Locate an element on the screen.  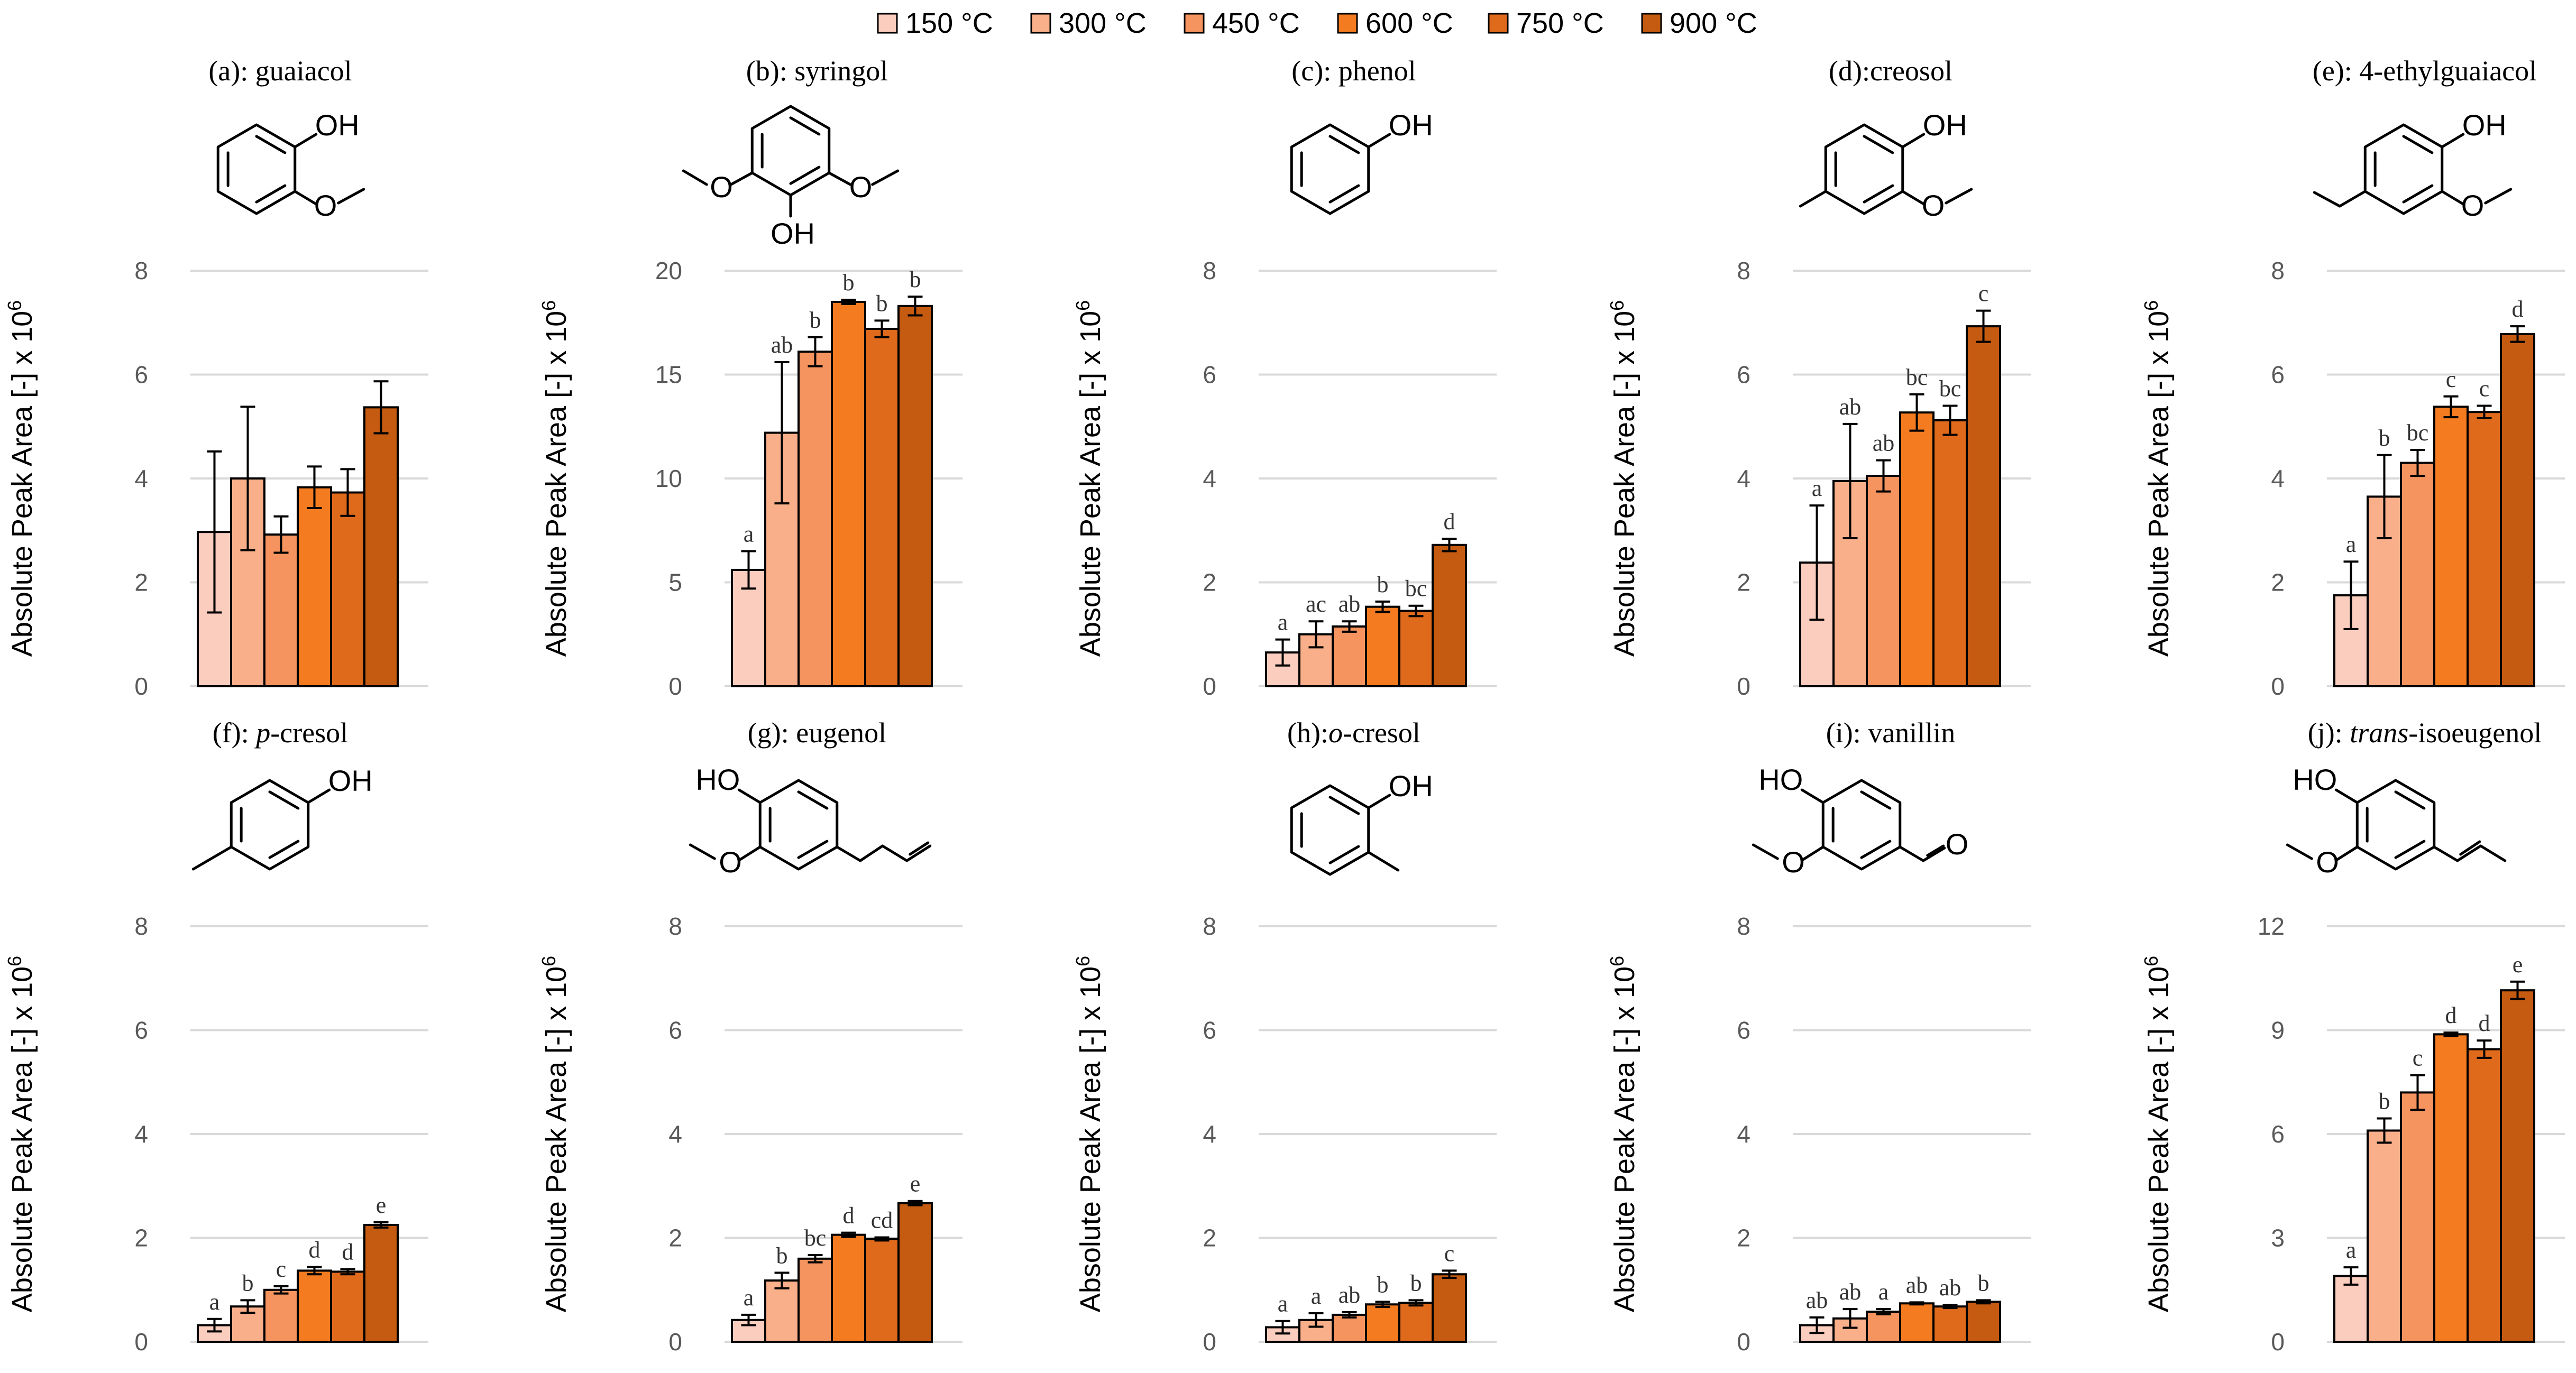
y-tick-label: 20 is located at coordinates (669, 270).